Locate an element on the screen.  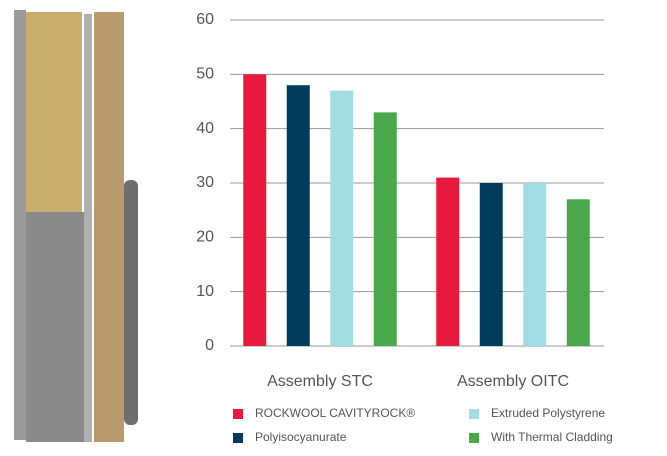
y-tick-label: 10 is located at coordinates (205, 291).